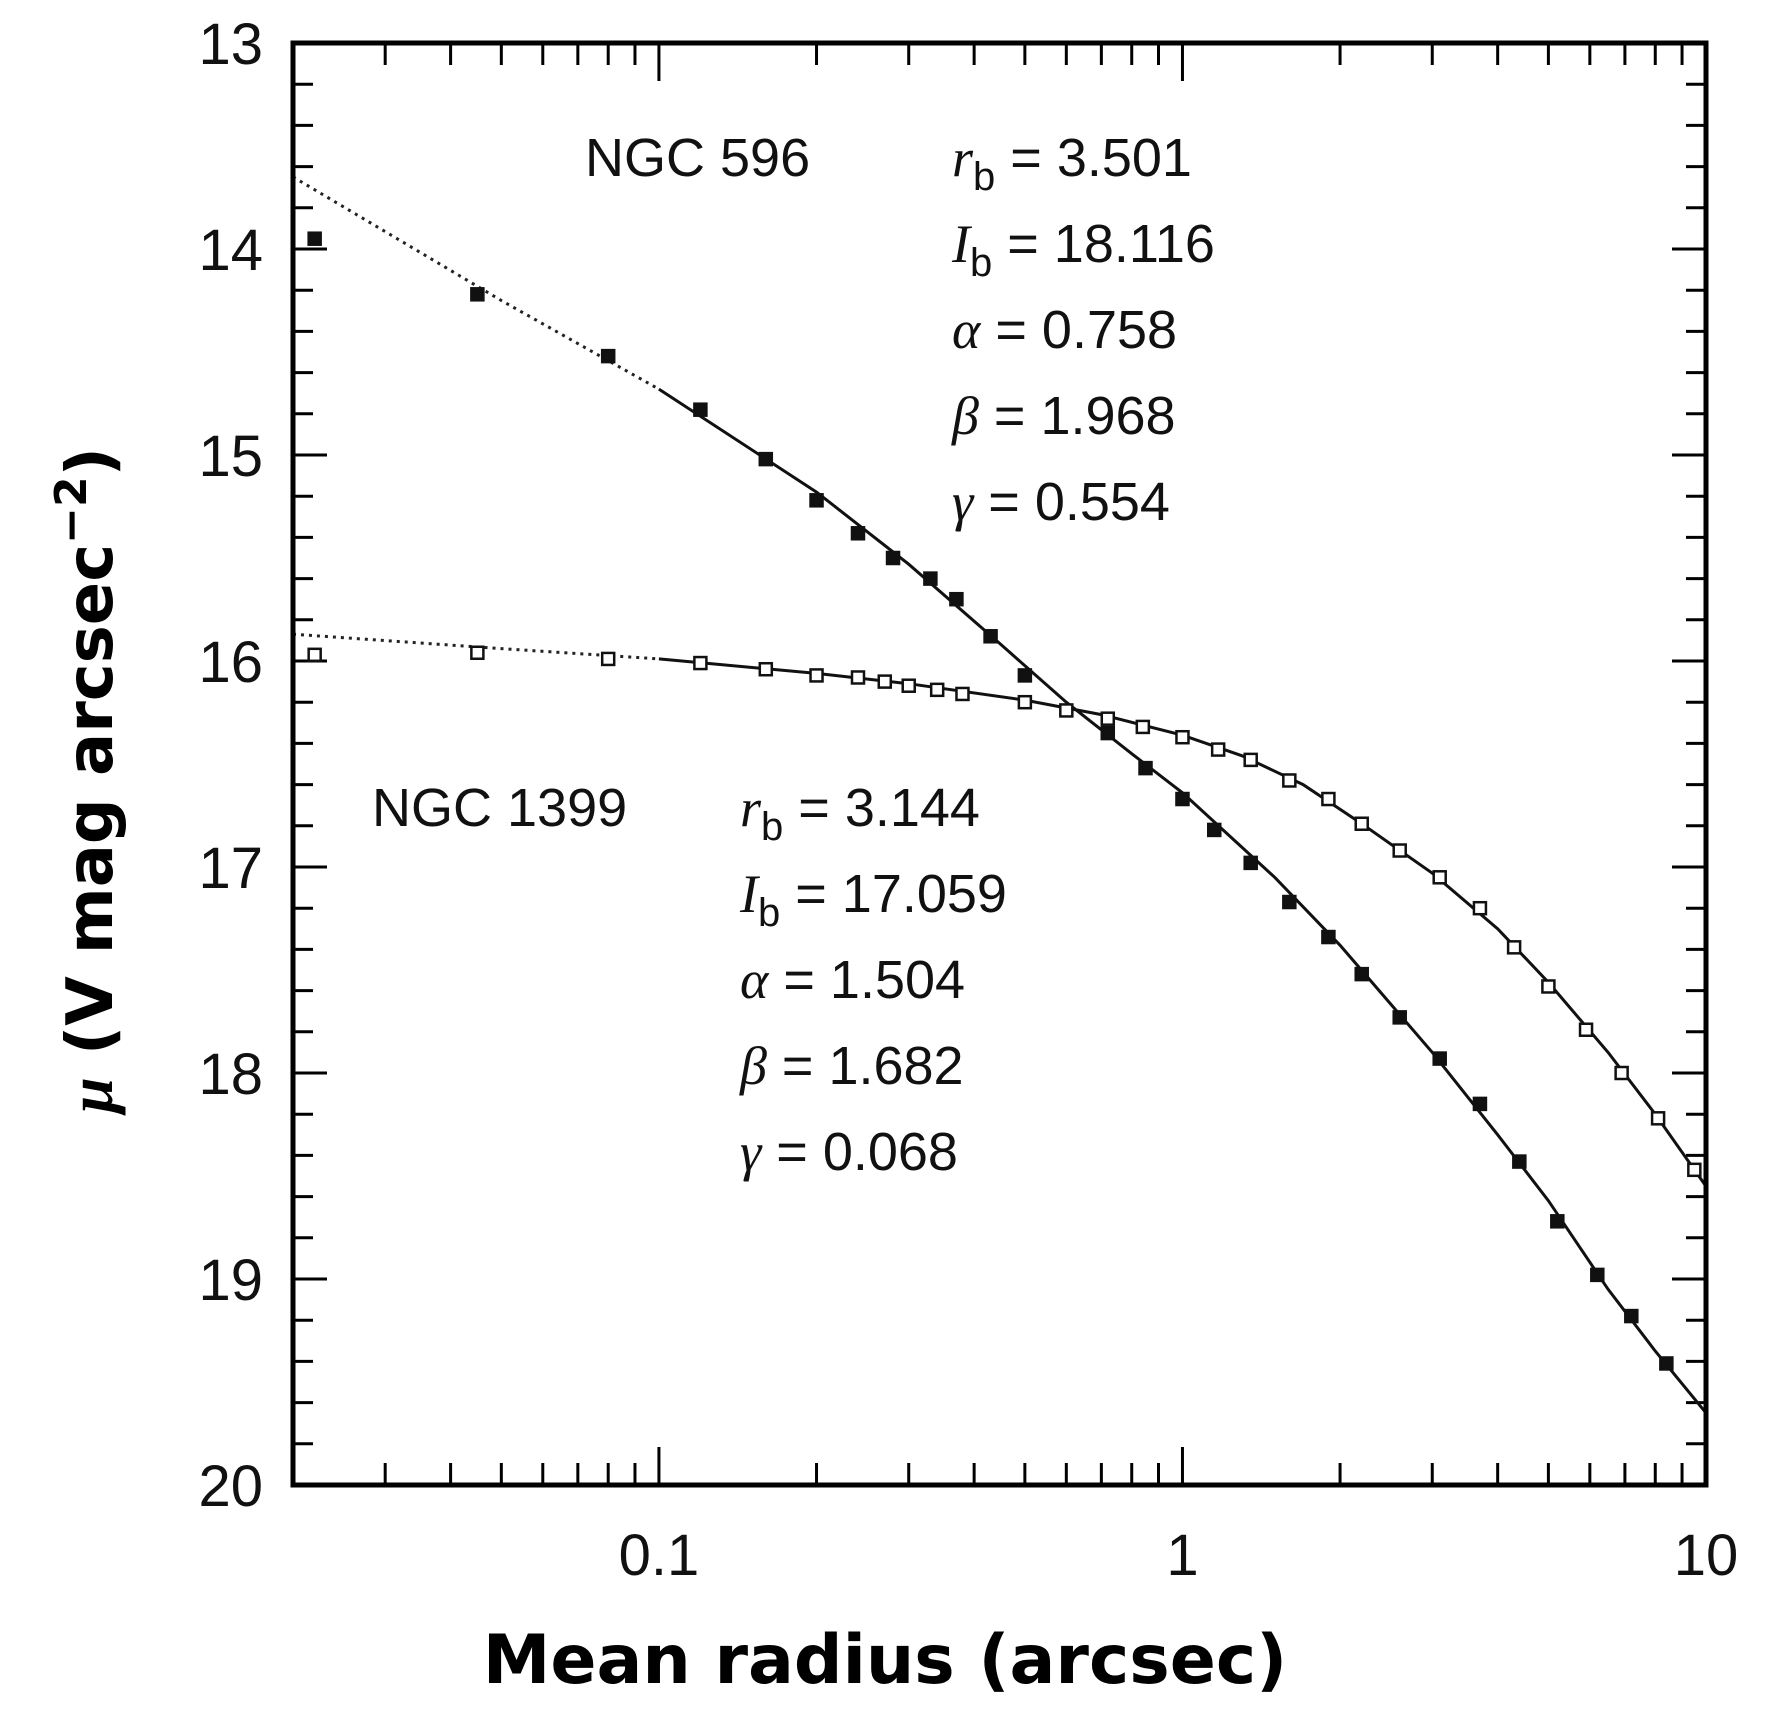 The width and height of the screenshot is (1775, 1713). I want to click on ngc596-beta: β = 1.968, so click(1063, 416).